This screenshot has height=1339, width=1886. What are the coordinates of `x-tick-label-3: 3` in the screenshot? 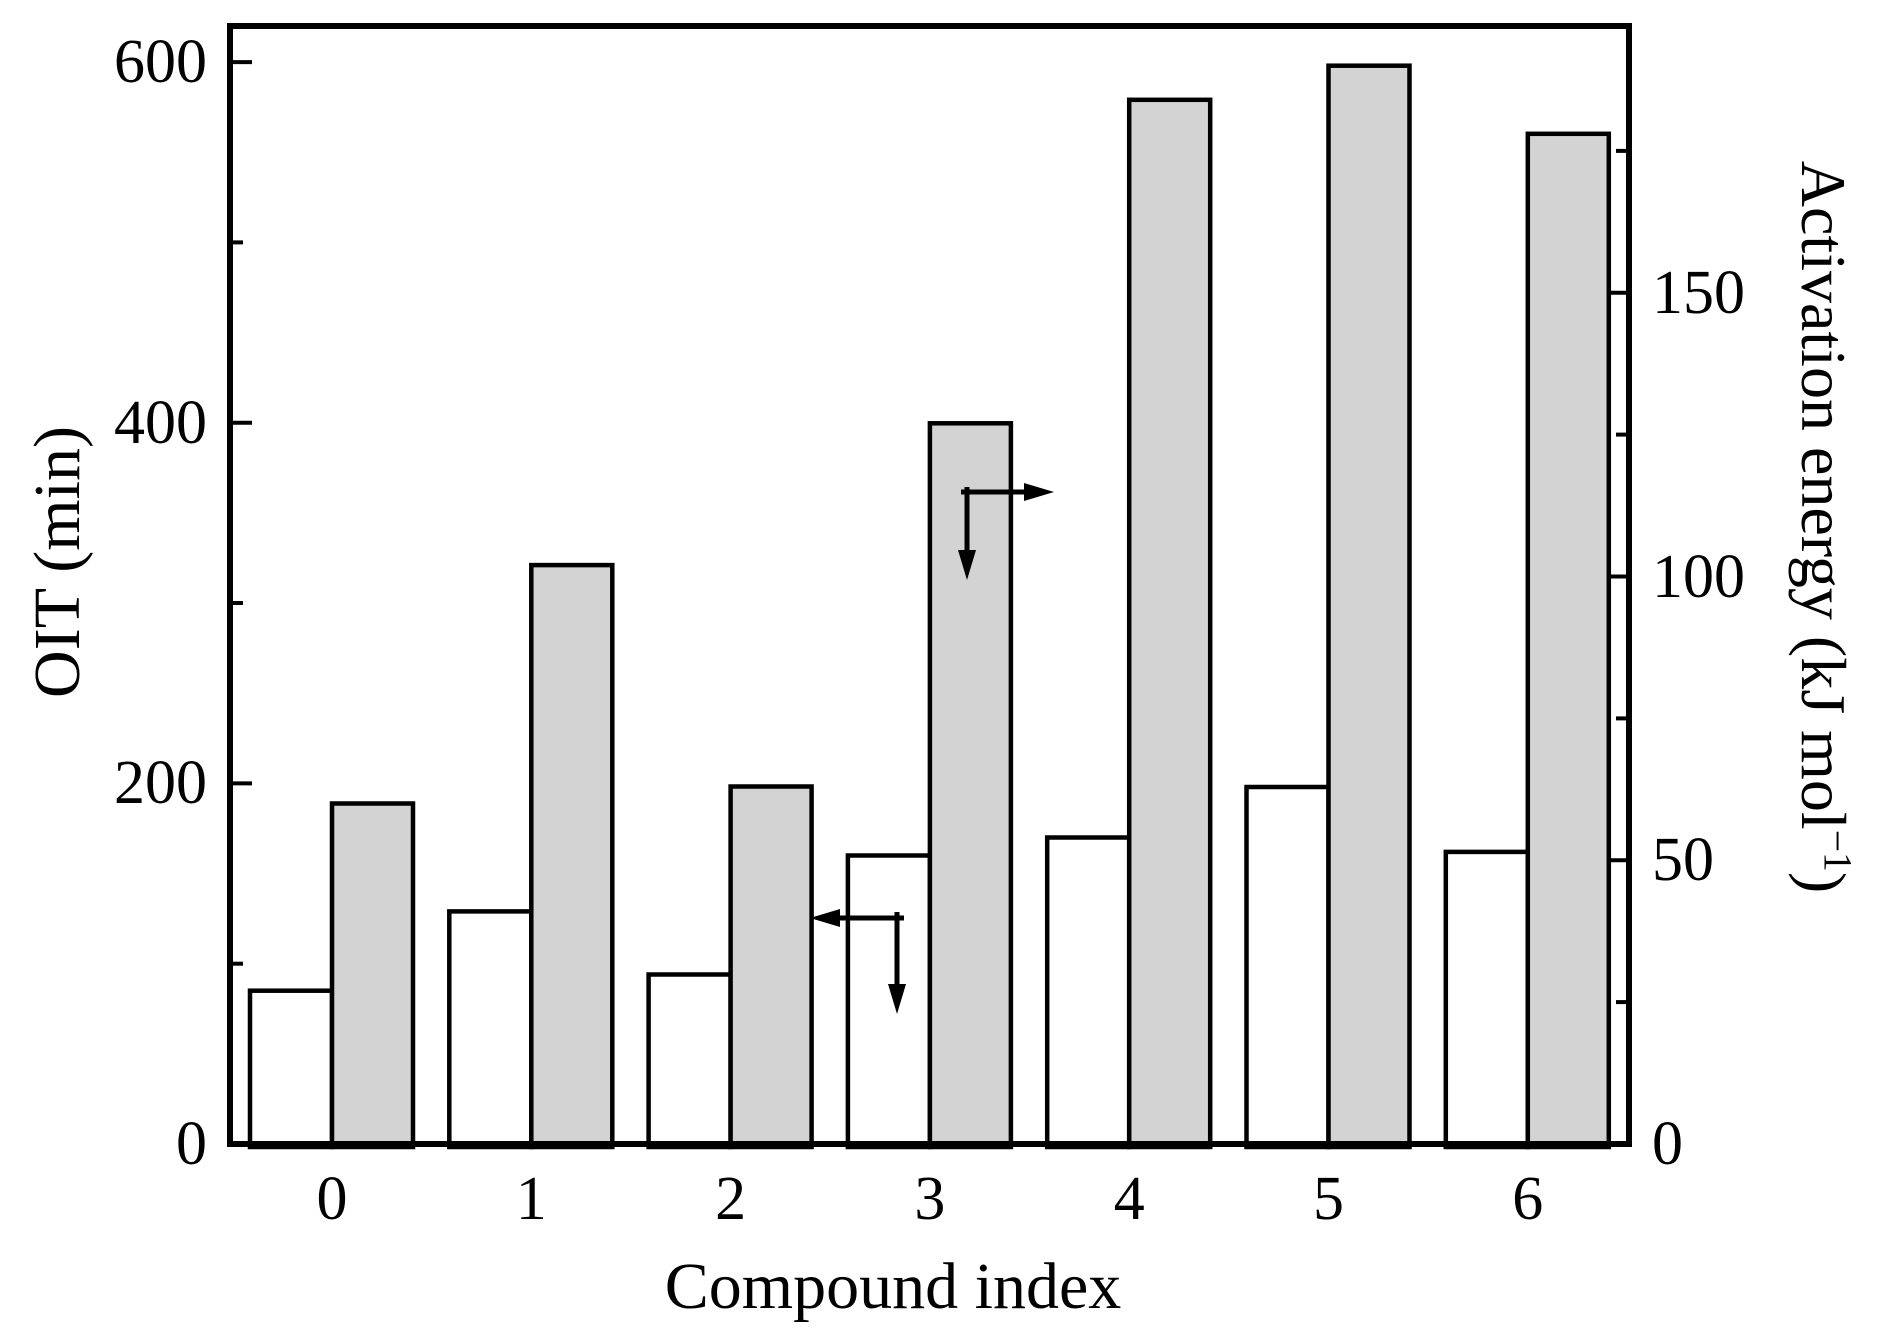 It's located at (930, 1199).